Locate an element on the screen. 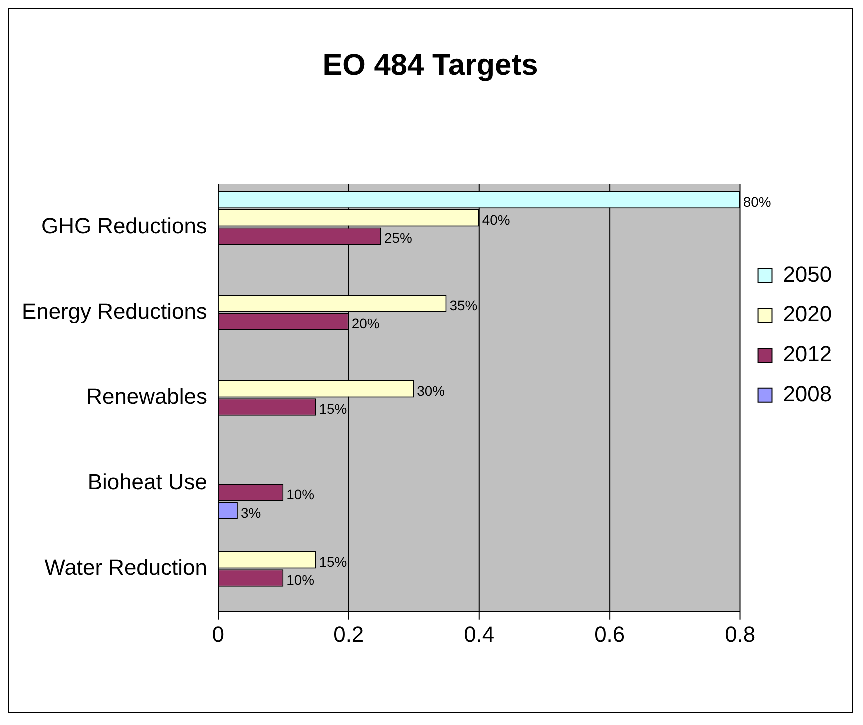 The height and width of the screenshot is (725, 863). y-tick-label: Renewables is located at coordinates (147, 397).